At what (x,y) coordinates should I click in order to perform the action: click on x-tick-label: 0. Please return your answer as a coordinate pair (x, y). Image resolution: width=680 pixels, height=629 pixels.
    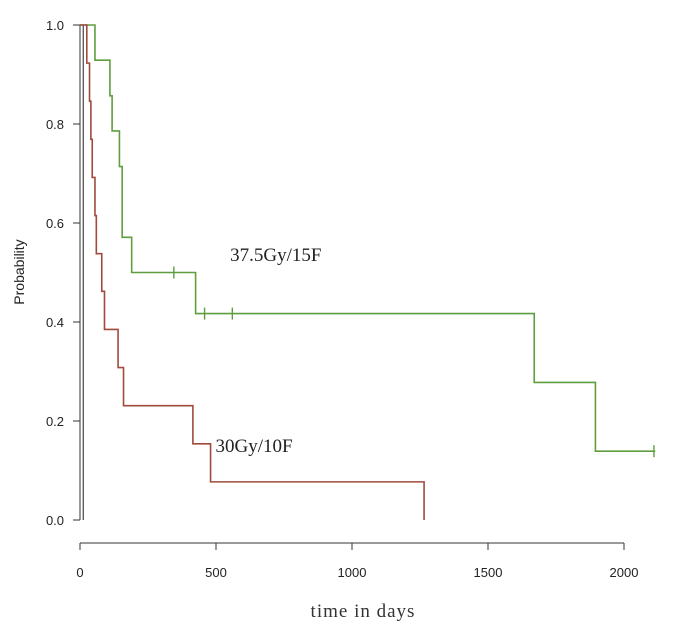
    Looking at the image, I should click on (79, 572).